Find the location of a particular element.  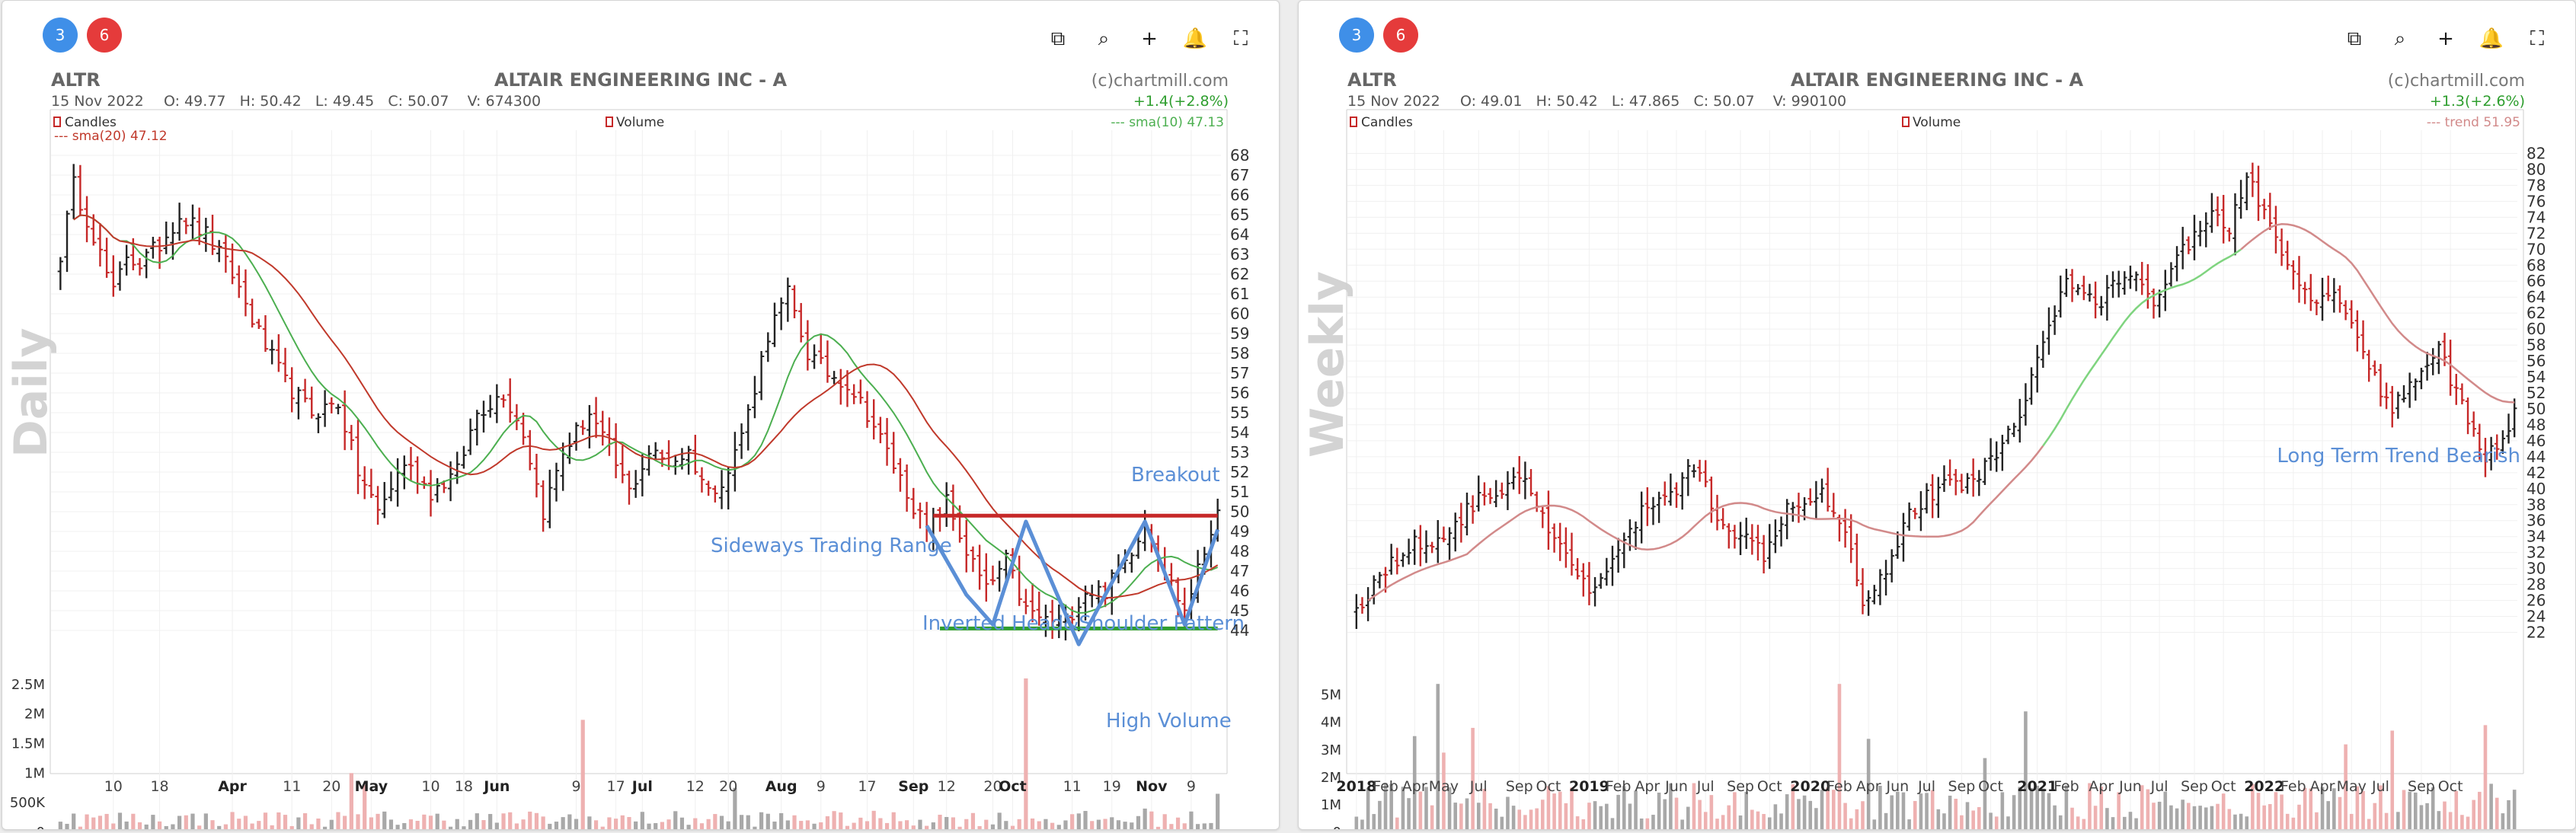

breakout-annotation: Breakout is located at coordinates (1175, 476).